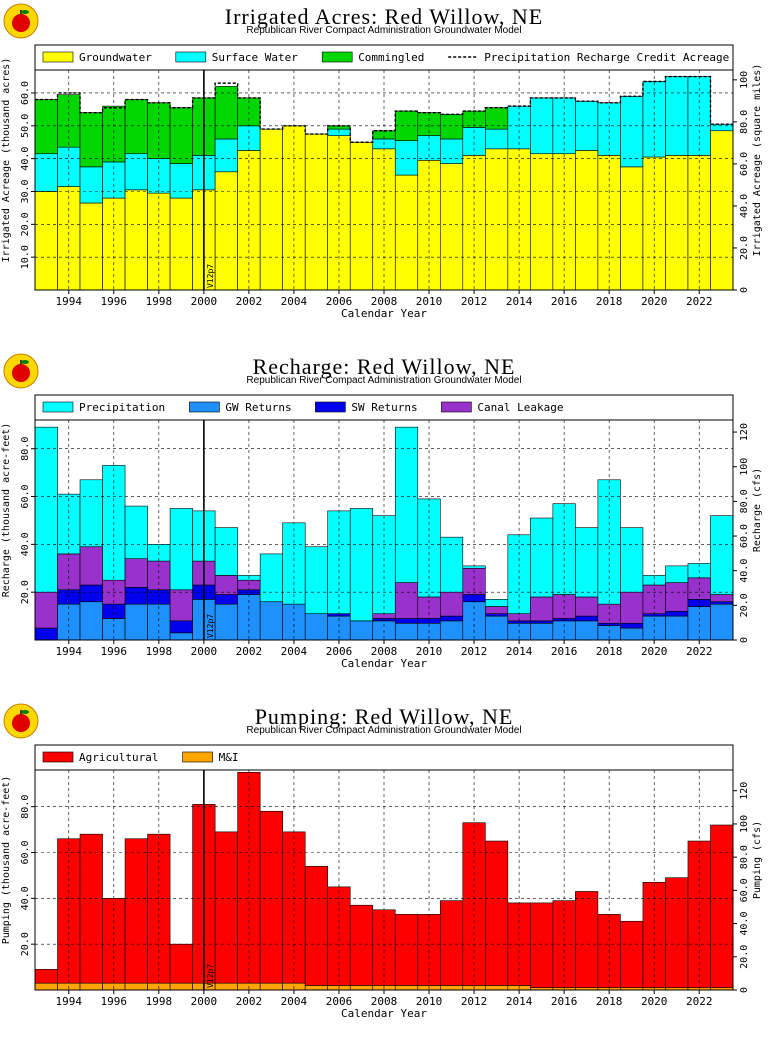 This screenshot has height=1045, width=768. I want to click on legend-label: Groundwater, so click(115, 57).